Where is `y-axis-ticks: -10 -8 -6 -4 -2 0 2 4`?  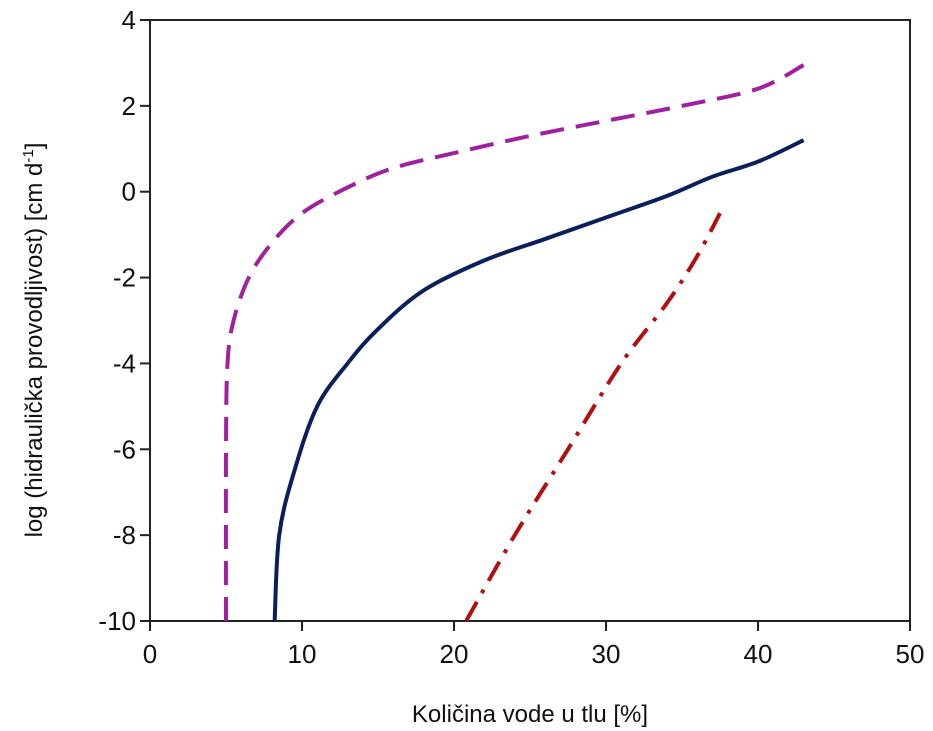
y-axis-ticks: -10 -8 -6 -4 -2 0 2 4 is located at coordinates (124, 320).